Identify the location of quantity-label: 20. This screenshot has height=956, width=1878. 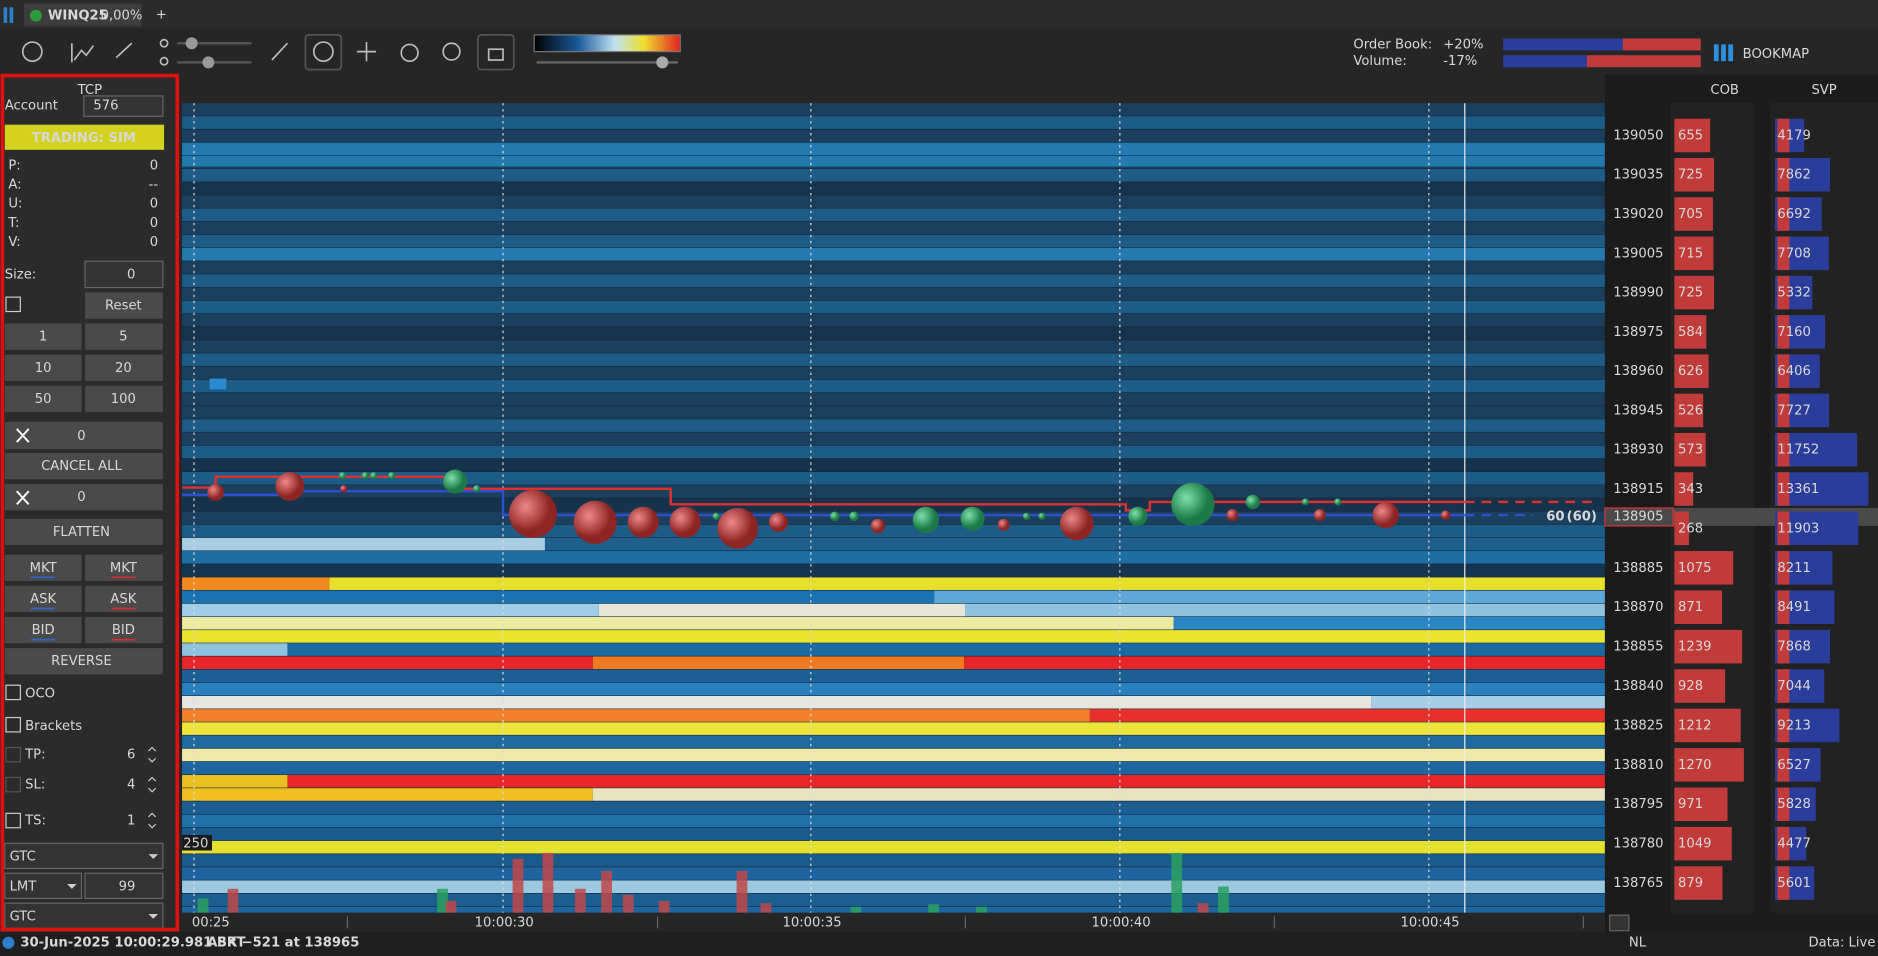
(123, 368).